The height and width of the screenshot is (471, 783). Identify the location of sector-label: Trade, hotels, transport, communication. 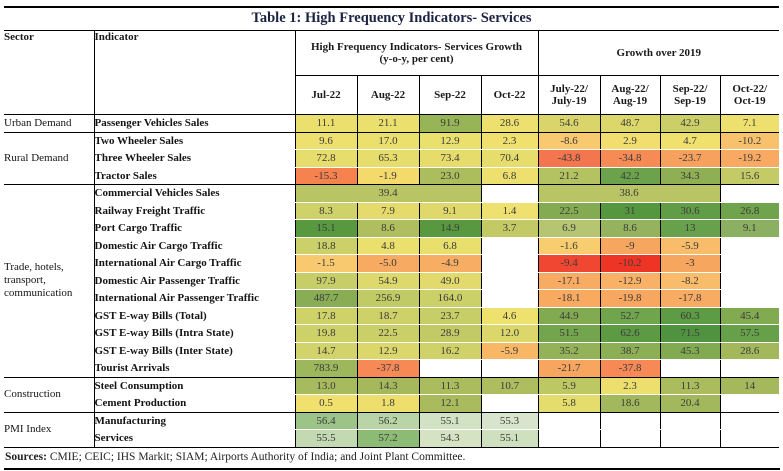
(49, 281).